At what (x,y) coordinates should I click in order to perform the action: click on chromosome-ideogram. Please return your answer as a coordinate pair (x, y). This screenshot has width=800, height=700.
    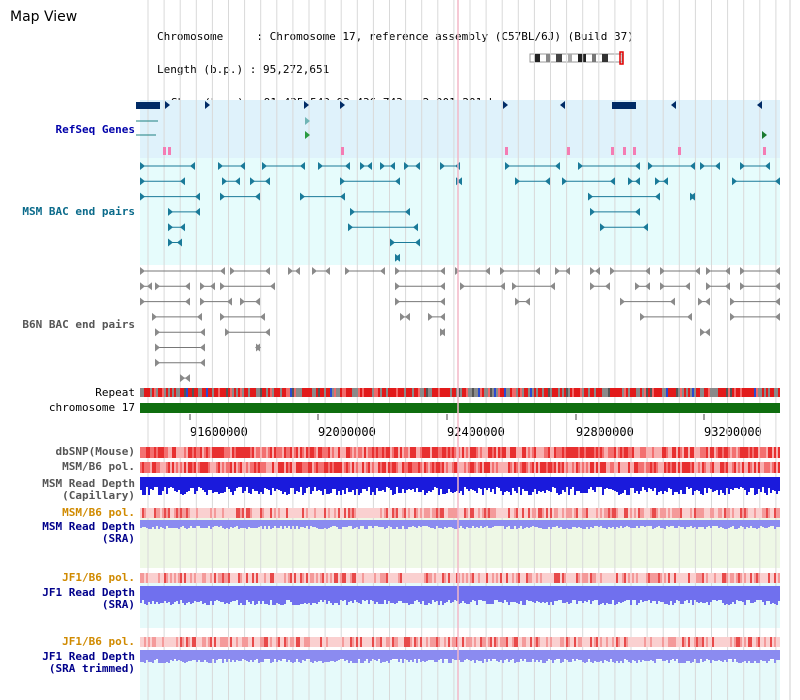
    Looking at the image, I should click on (578, 58).